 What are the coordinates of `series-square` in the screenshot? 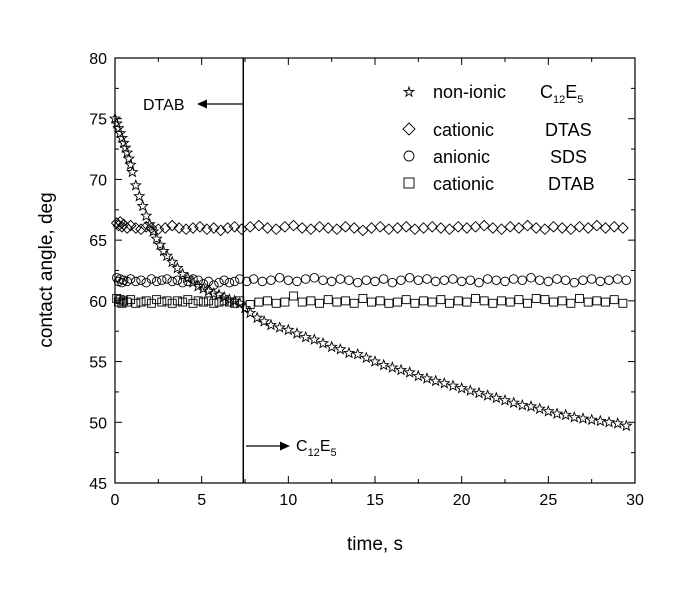 It's located at (370, 300).